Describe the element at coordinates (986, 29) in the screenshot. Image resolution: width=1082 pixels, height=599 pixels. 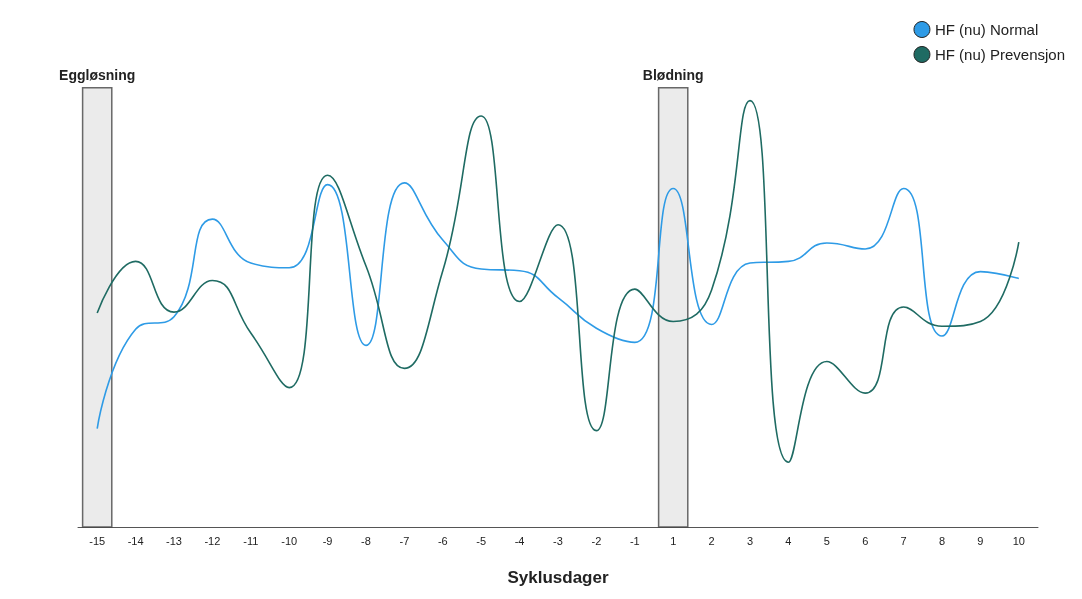
I see `legend-label: HF (nu) Normal` at that location.